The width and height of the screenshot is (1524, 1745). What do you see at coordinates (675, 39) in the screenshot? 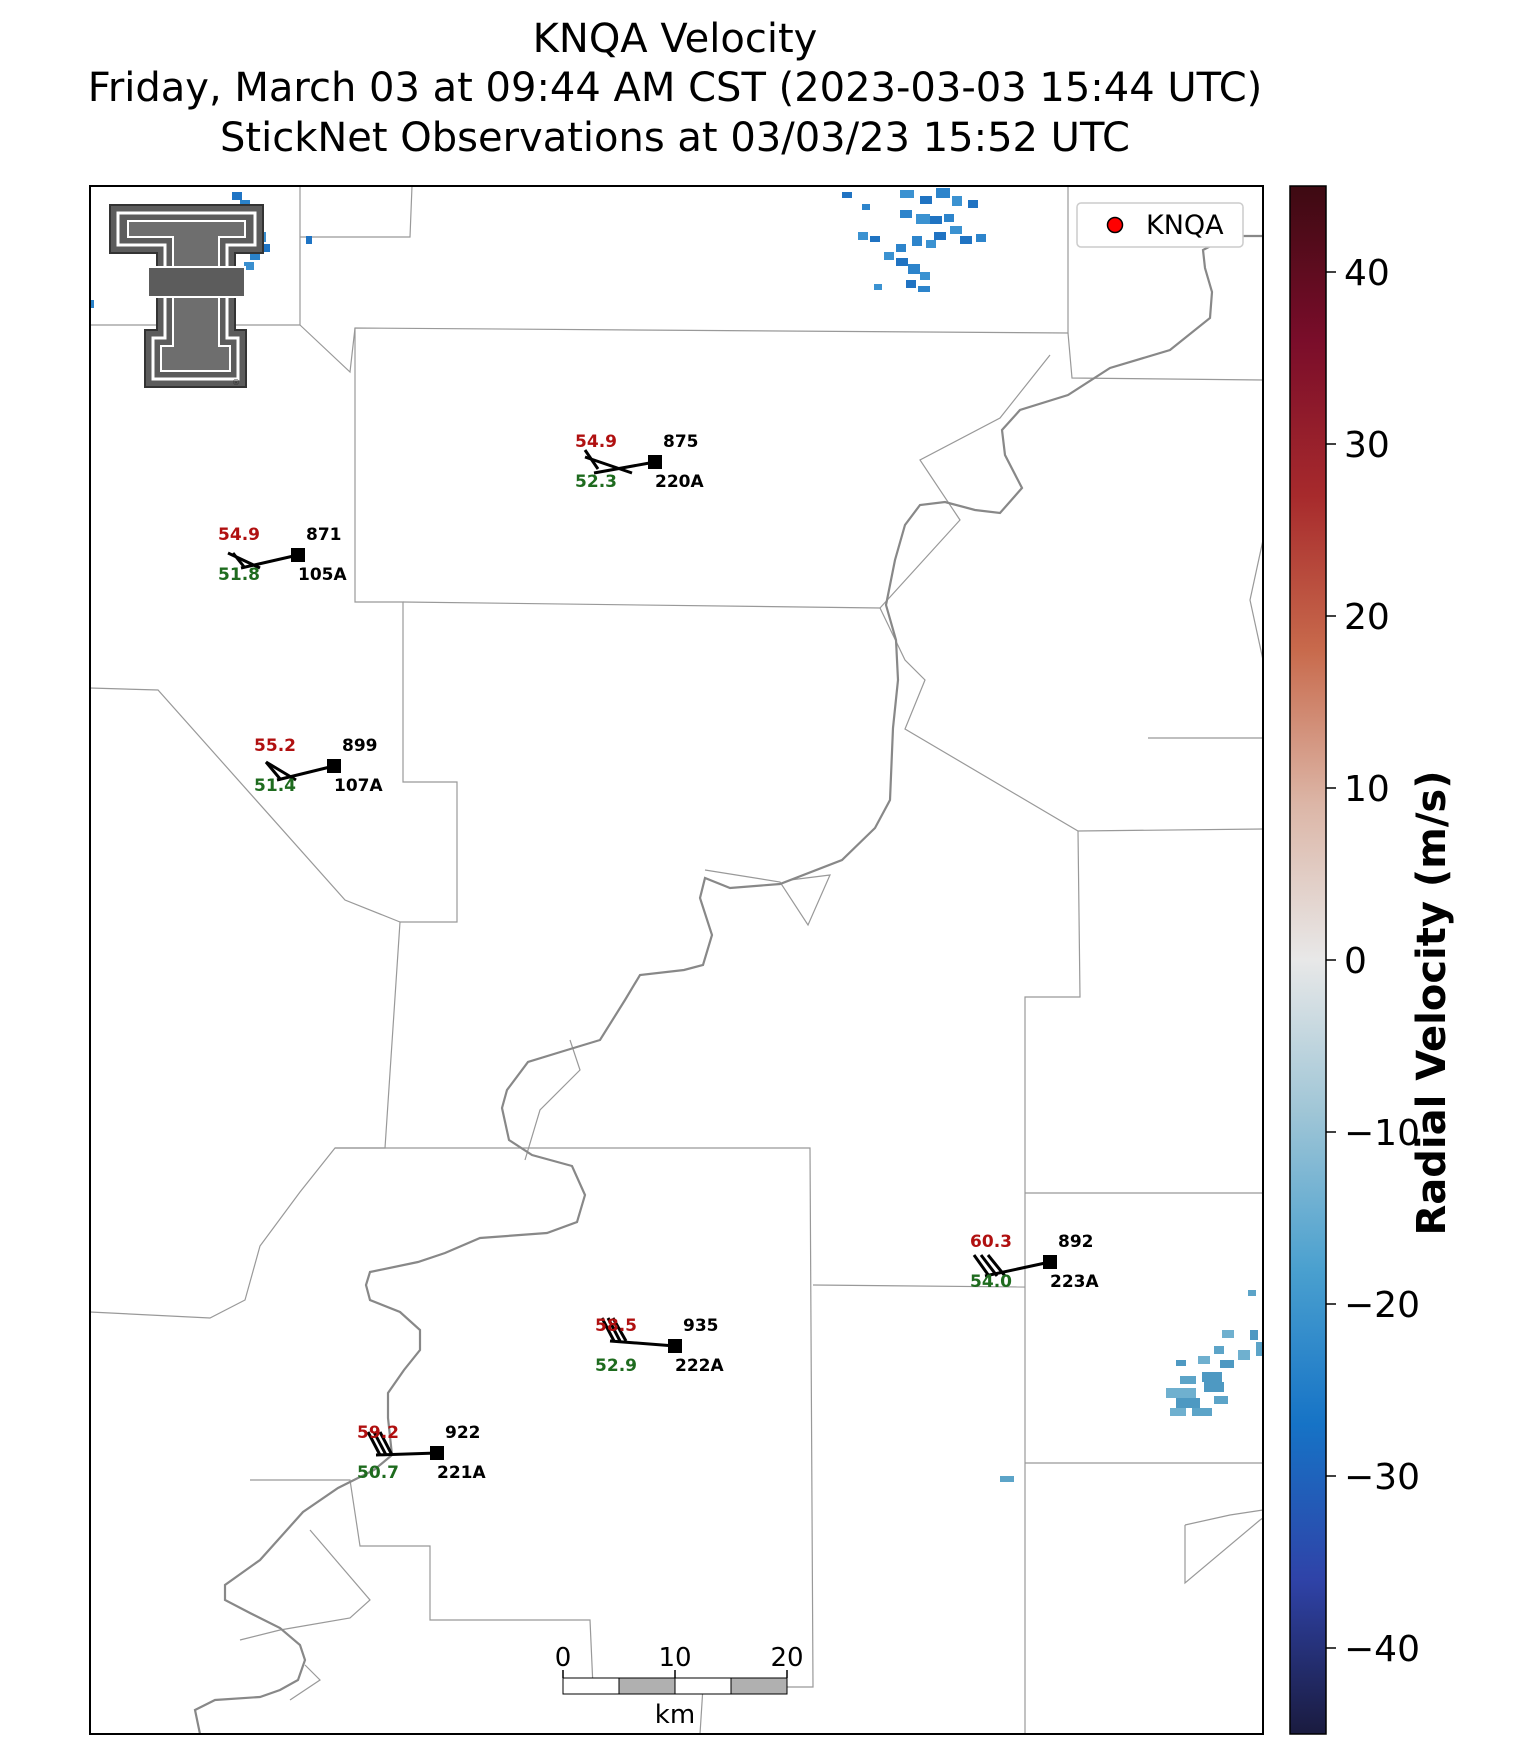
I see `chart-title: KNQA Velocity` at bounding box center [675, 39].